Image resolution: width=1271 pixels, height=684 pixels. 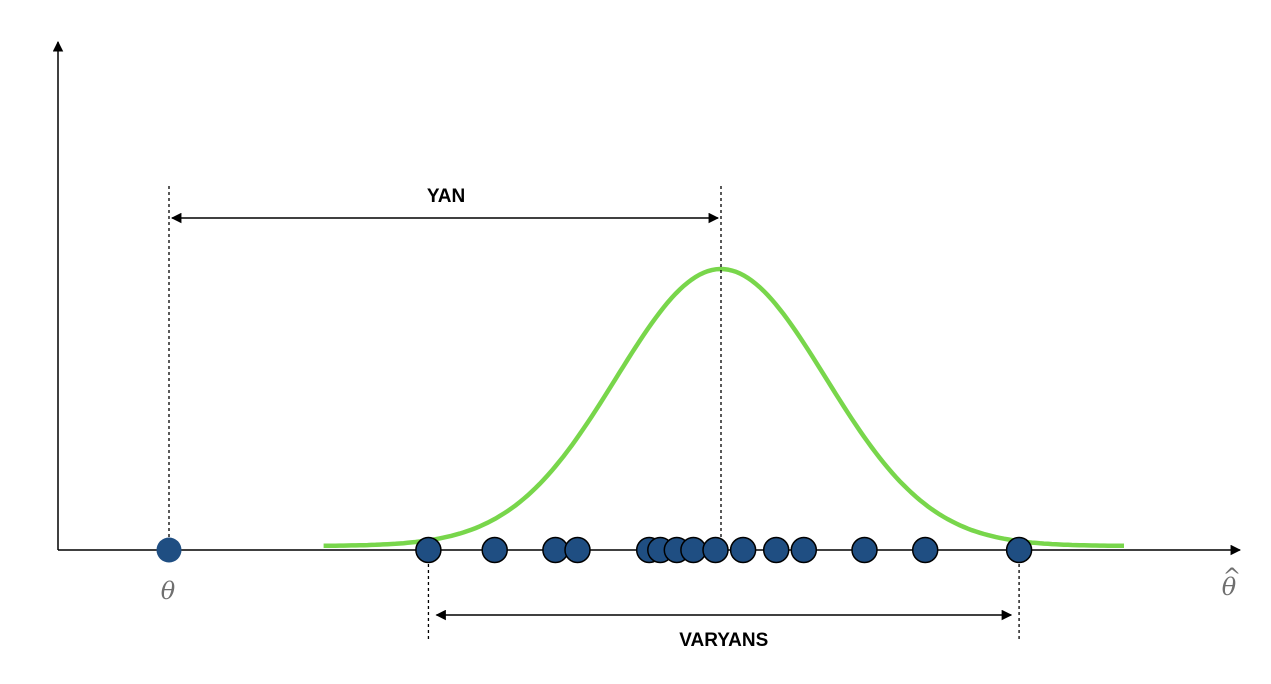 I want to click on theta-hat-axis-label: θ, so click(x=1229, y=587).